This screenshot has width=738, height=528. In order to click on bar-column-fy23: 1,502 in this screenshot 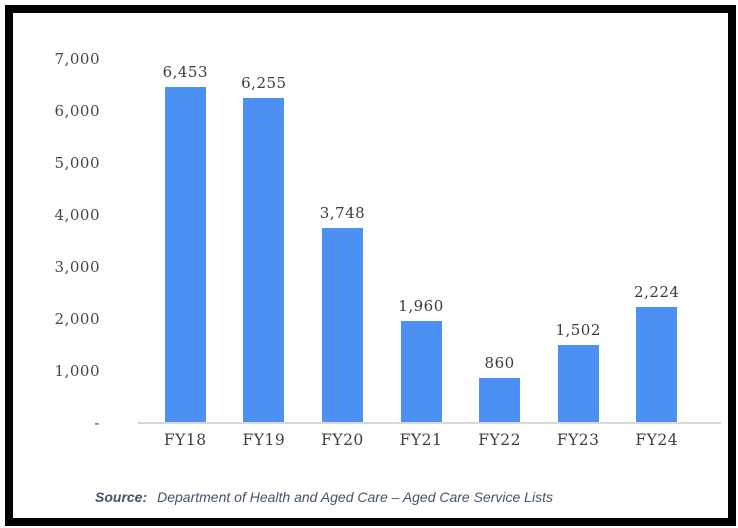, I will do `click(578, 241)`.